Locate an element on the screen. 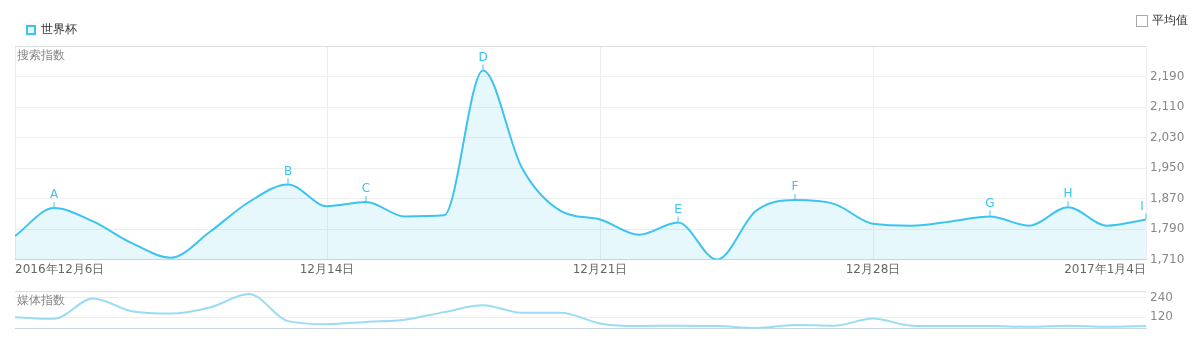  annotation: A is located at coordinates (54, 194).